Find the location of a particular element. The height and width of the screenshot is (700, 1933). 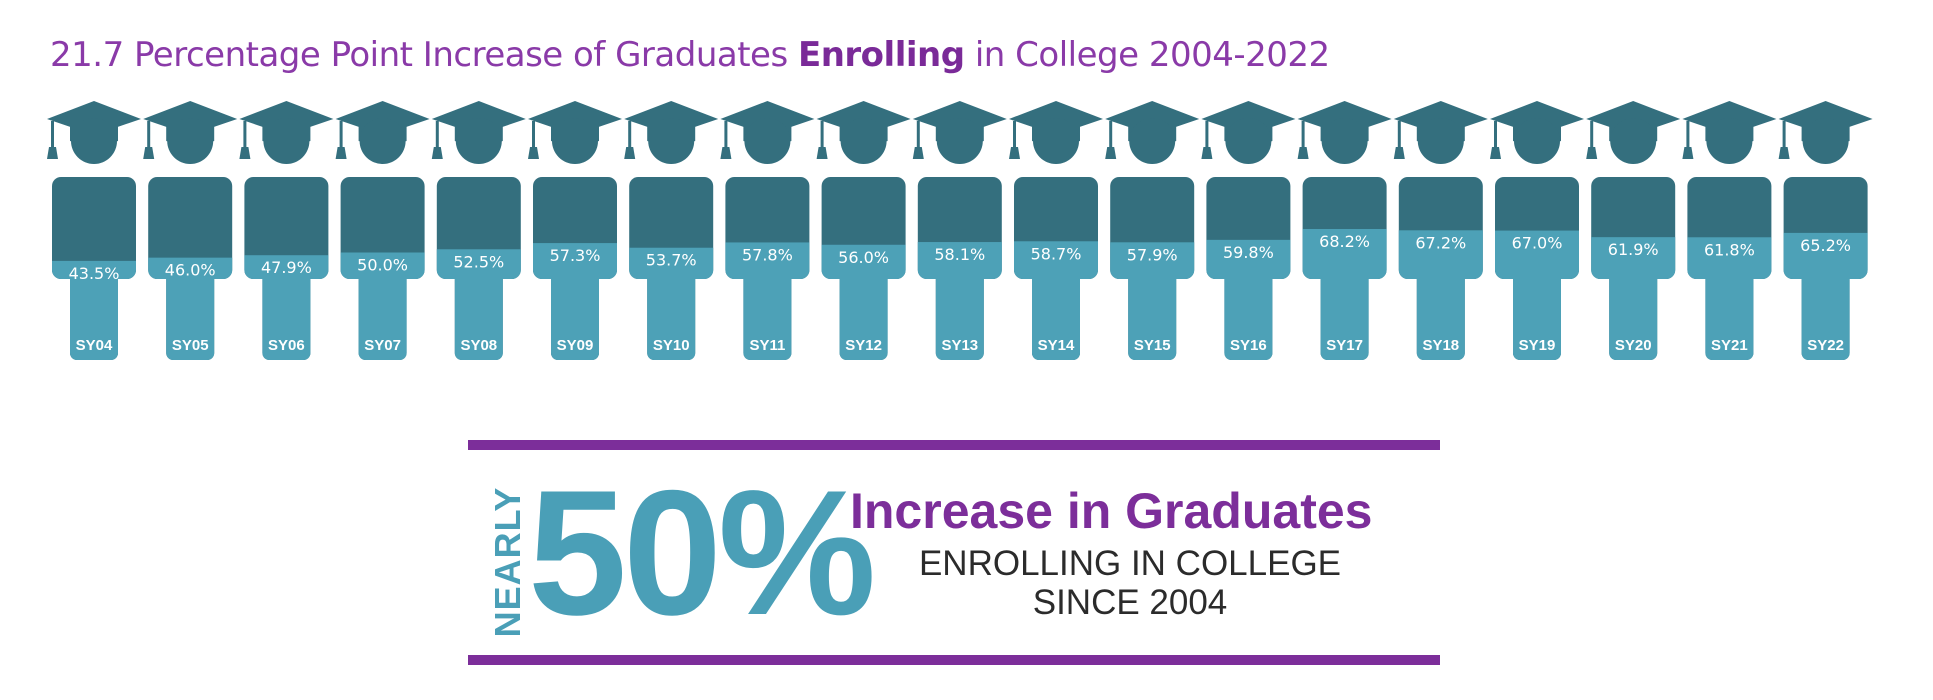

callout-bottom-rule is located at coordinates (954, 660).